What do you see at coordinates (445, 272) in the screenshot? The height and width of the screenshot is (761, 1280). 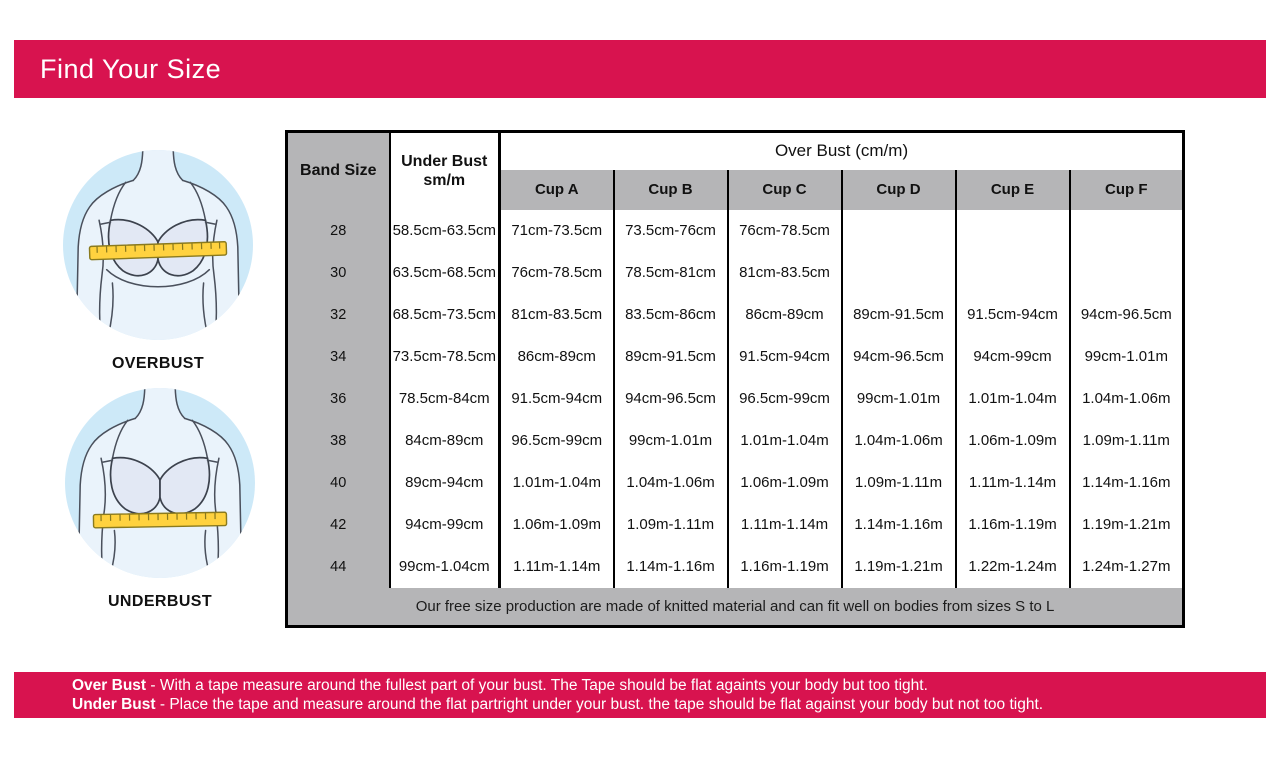 I see `under-bust-range: 63.5cm-68.5cm` at bounding box center [445, 272].